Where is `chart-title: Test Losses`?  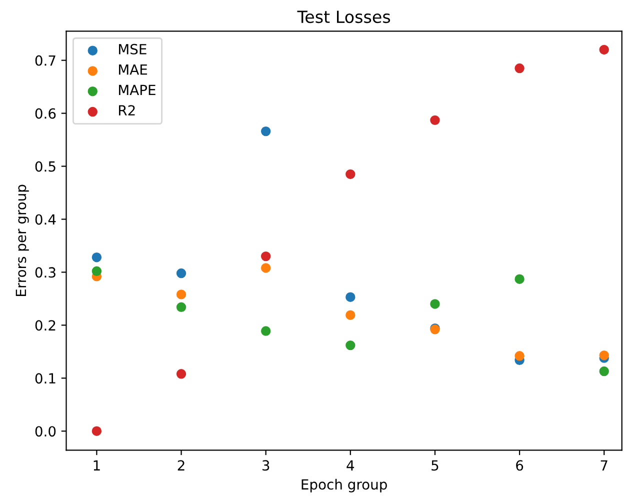
chart-title: Test Losses is located at coordinates (343, 17).